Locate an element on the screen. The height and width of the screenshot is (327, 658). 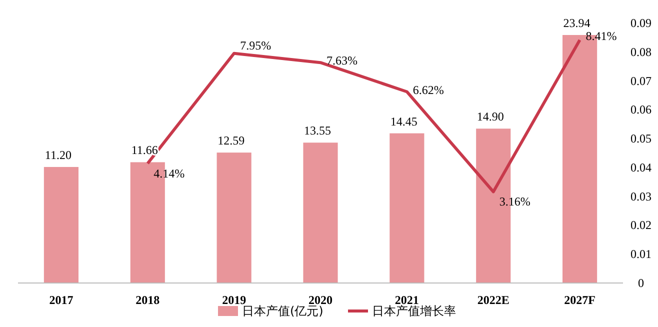
y2-tick-label: 0.07 is located at coordinates (641, 81).